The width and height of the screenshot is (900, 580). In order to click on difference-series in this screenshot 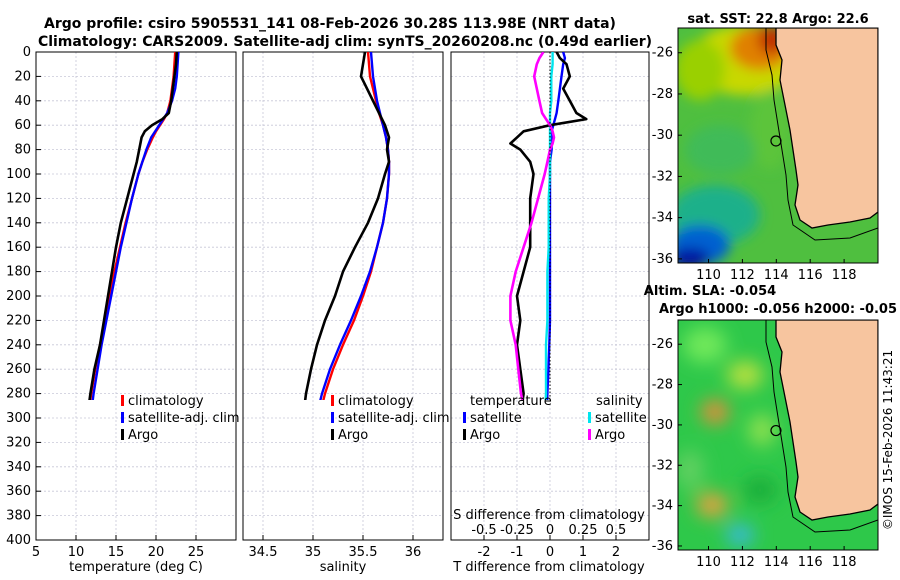, I will do `click(548, 226)`.